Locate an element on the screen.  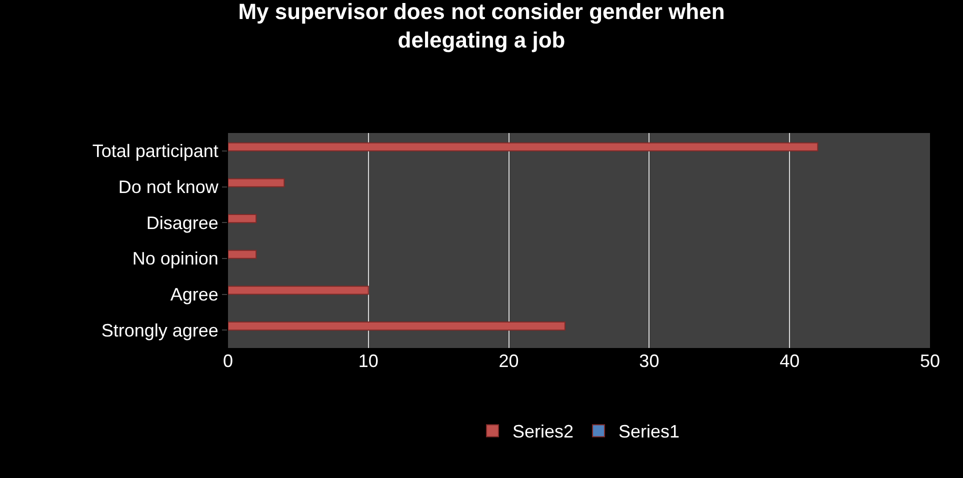
y-tick-label: Total participant is located at coordinates (155, 151).